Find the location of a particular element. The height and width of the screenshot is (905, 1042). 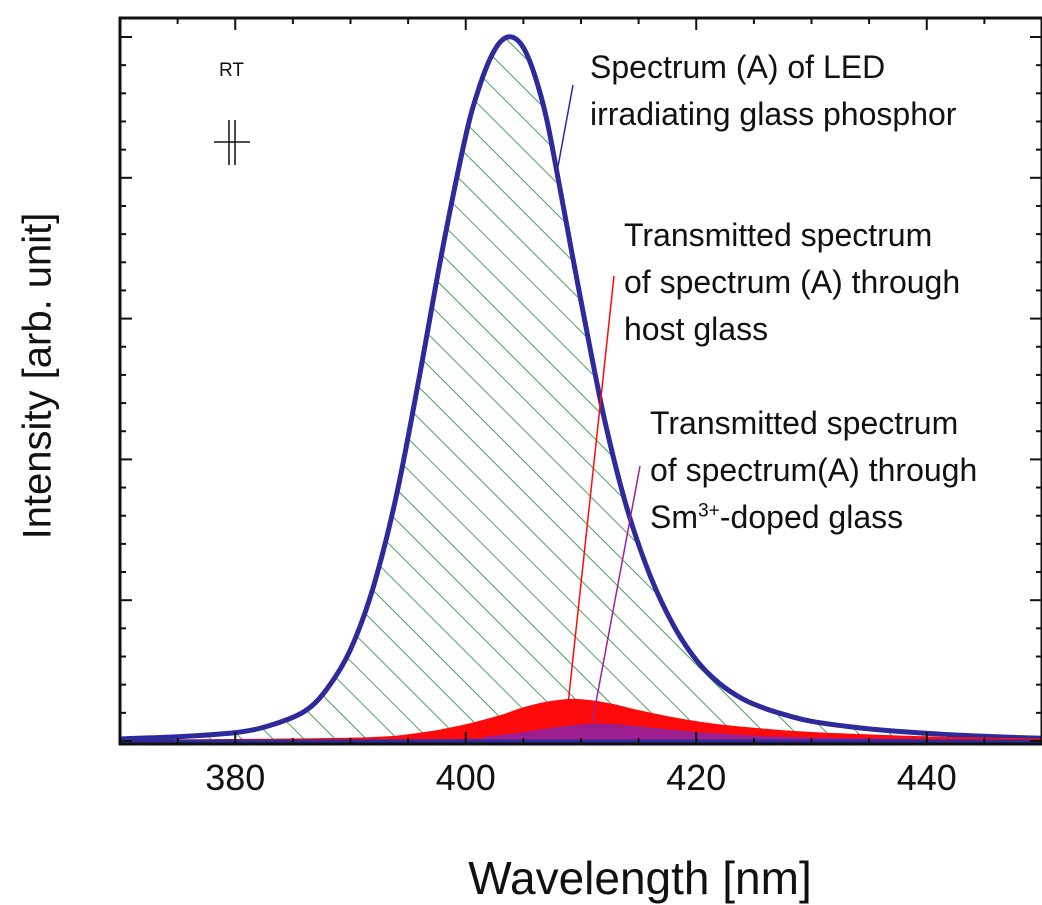

annotation-line: Sm3+-doped glass is located at coordinates (813, 517).